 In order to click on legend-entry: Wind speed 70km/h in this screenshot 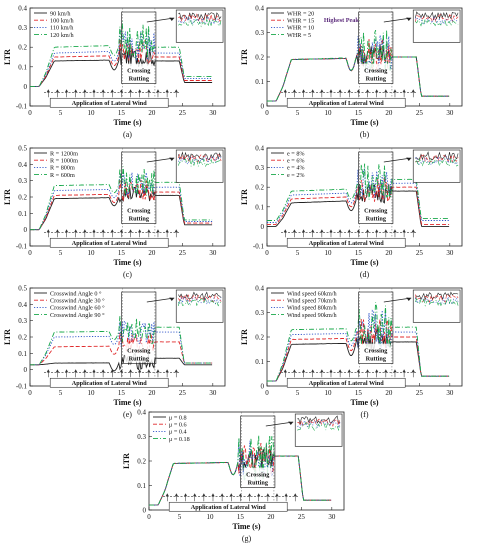, I will do `click(312, 301)`.